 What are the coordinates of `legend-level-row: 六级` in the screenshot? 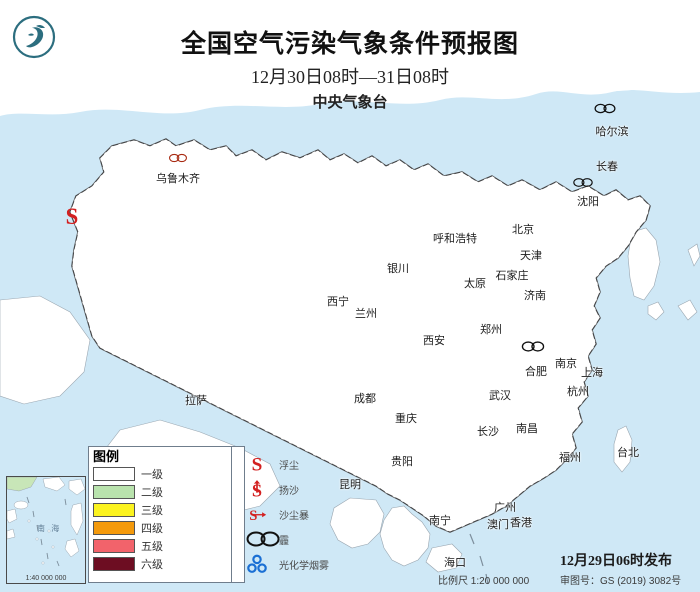 It's located at (167, 564).